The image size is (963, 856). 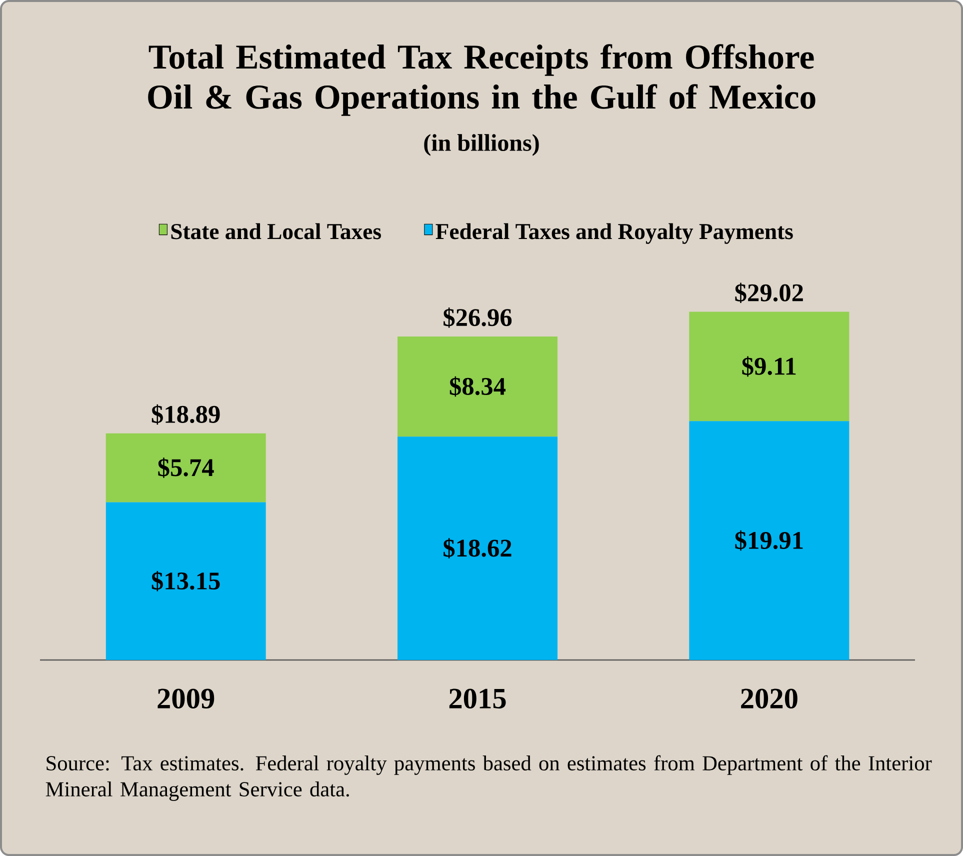 I want to click on x-tick-label: 2015, so click(x=477, y=698).